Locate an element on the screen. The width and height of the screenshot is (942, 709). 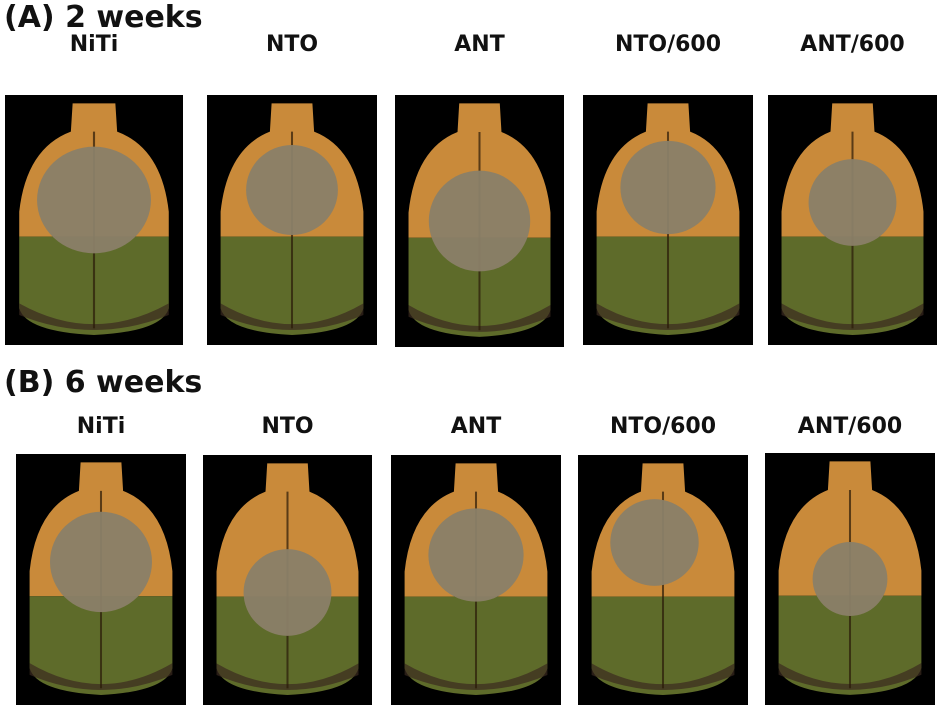
section-title-b: (B) 6 weeks is located at coordinates (103, 382).